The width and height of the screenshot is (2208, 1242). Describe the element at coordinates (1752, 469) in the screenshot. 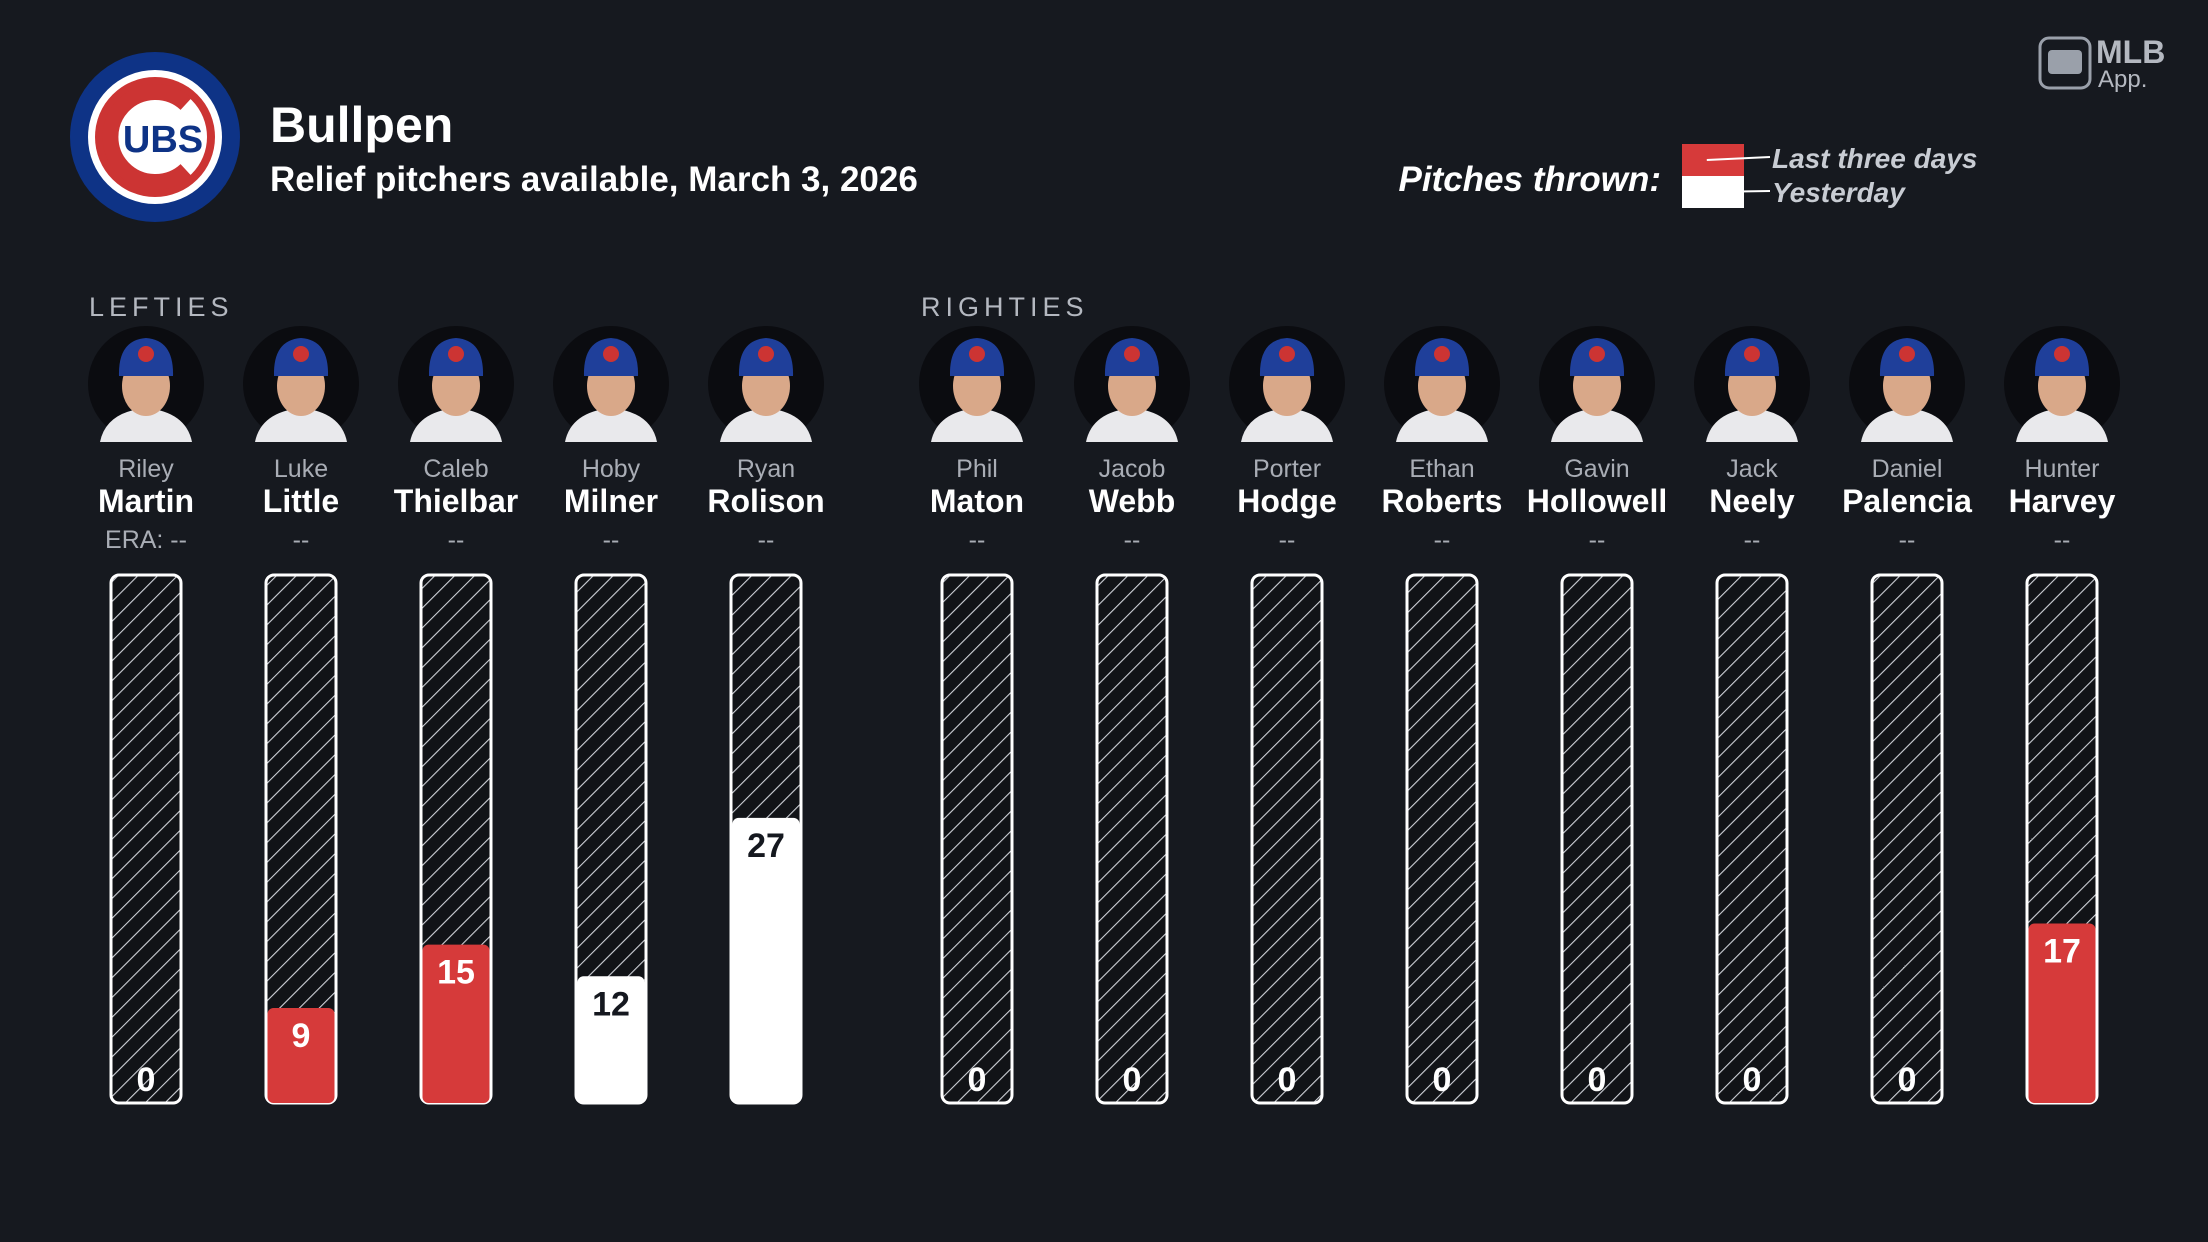

I see `first-name: Jack` at that location.